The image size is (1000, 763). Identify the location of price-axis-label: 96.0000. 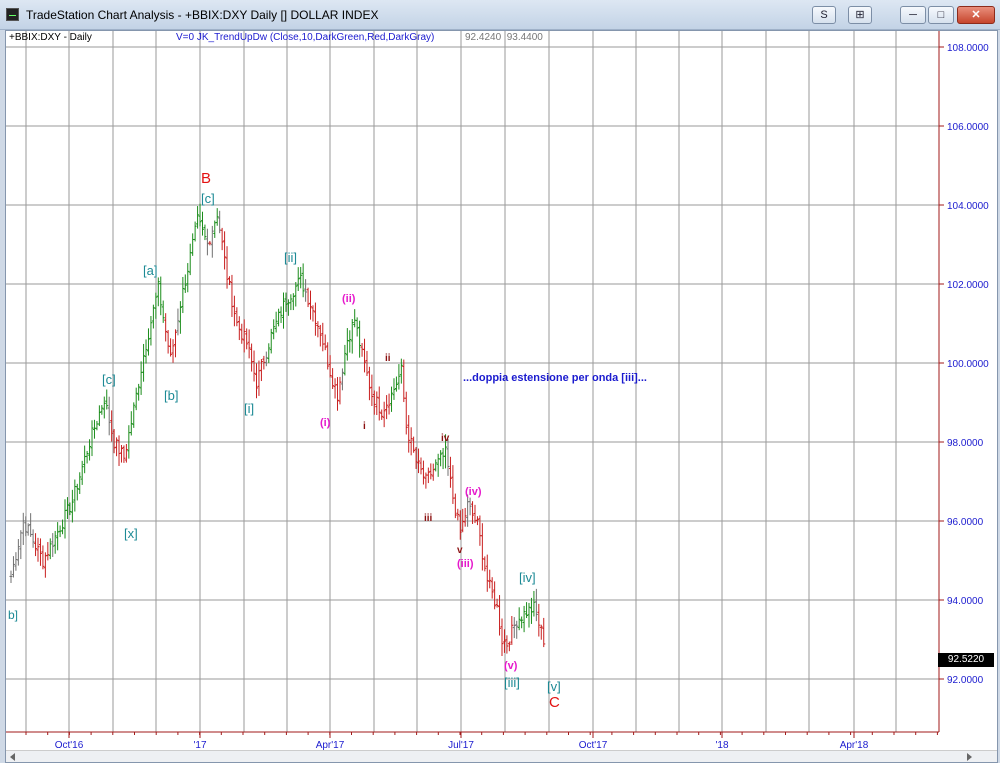
(965, 522).